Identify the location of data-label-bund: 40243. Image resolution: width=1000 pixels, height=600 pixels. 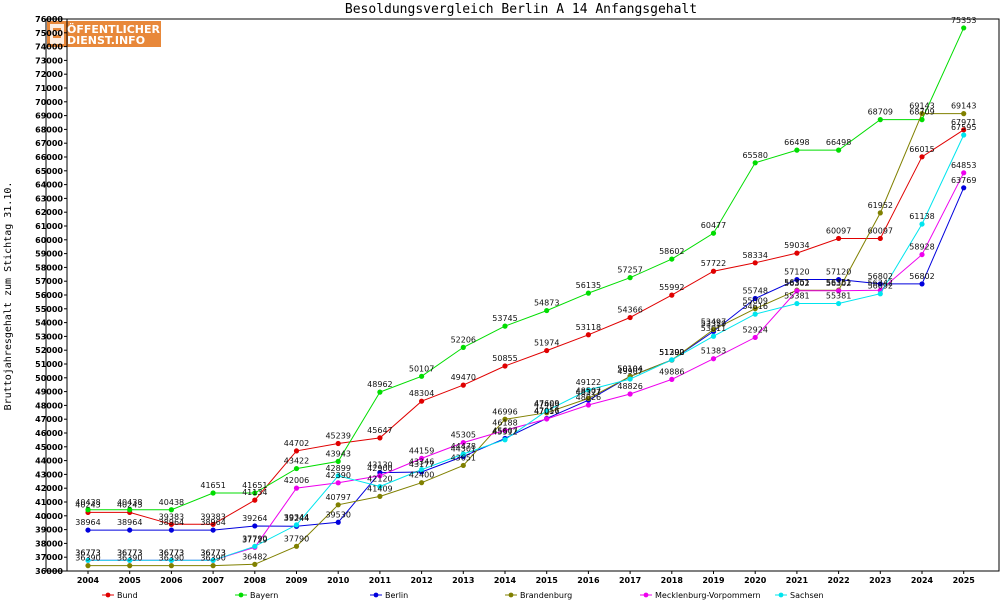
(87, 504).